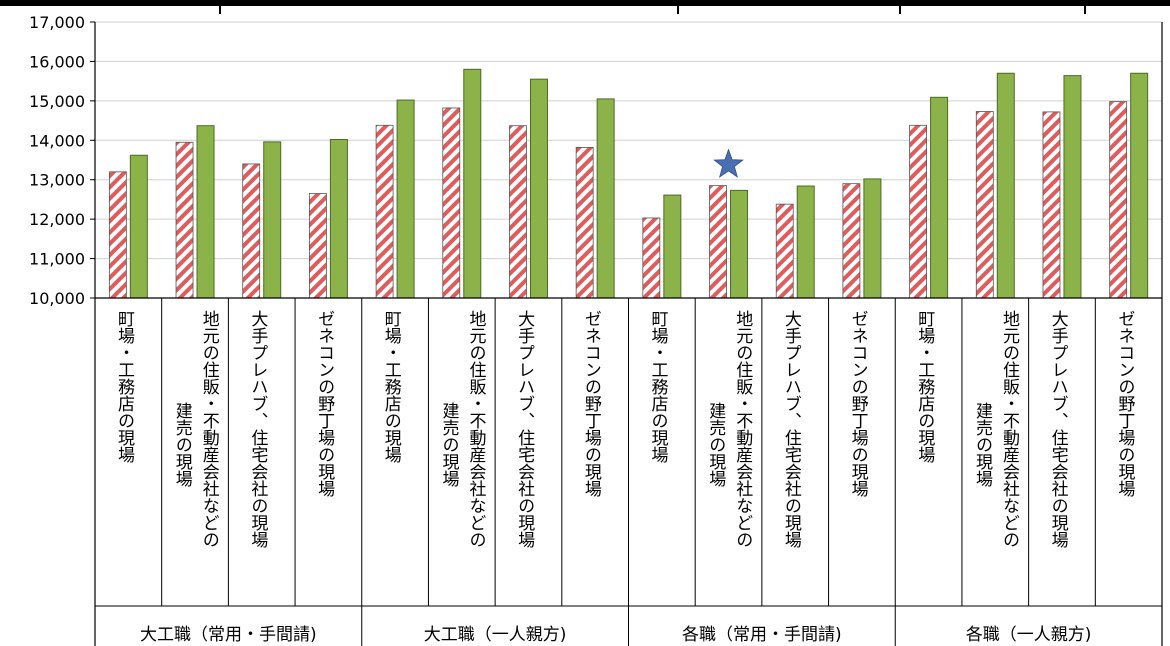 The width and height of the screenshot is (1170, 646). Describe the element at coordinates (57, 219) in the screenshot. I see `y-tick-label: 12,000` at that location.